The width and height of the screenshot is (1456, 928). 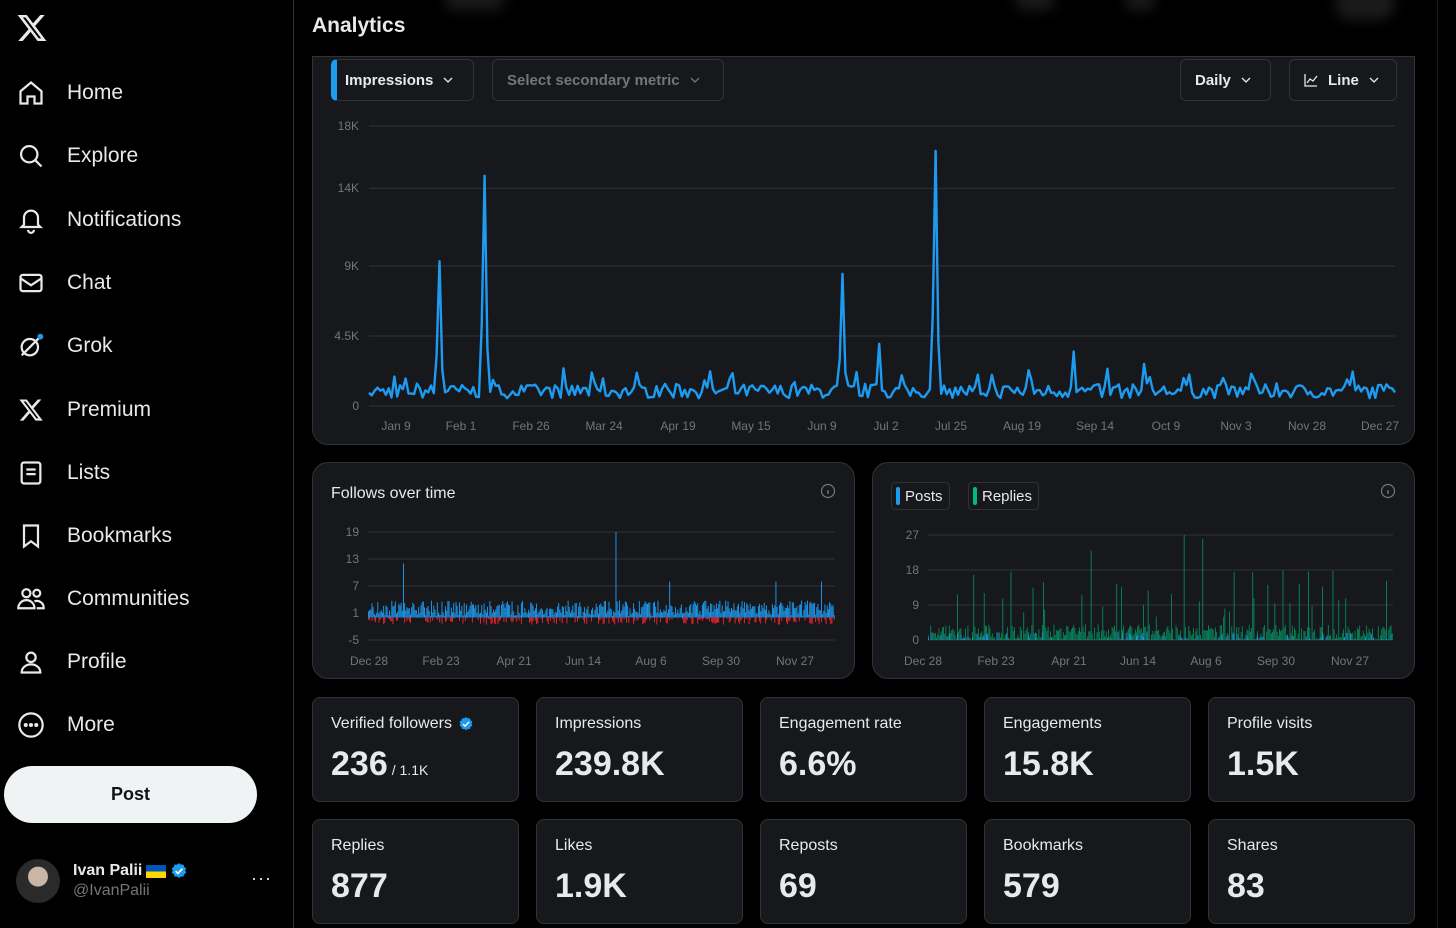 What do you see at coordinates (63, 283) in the screenshot?
I see `nav-item-chat: Chat` at bounding box center [63, 283].